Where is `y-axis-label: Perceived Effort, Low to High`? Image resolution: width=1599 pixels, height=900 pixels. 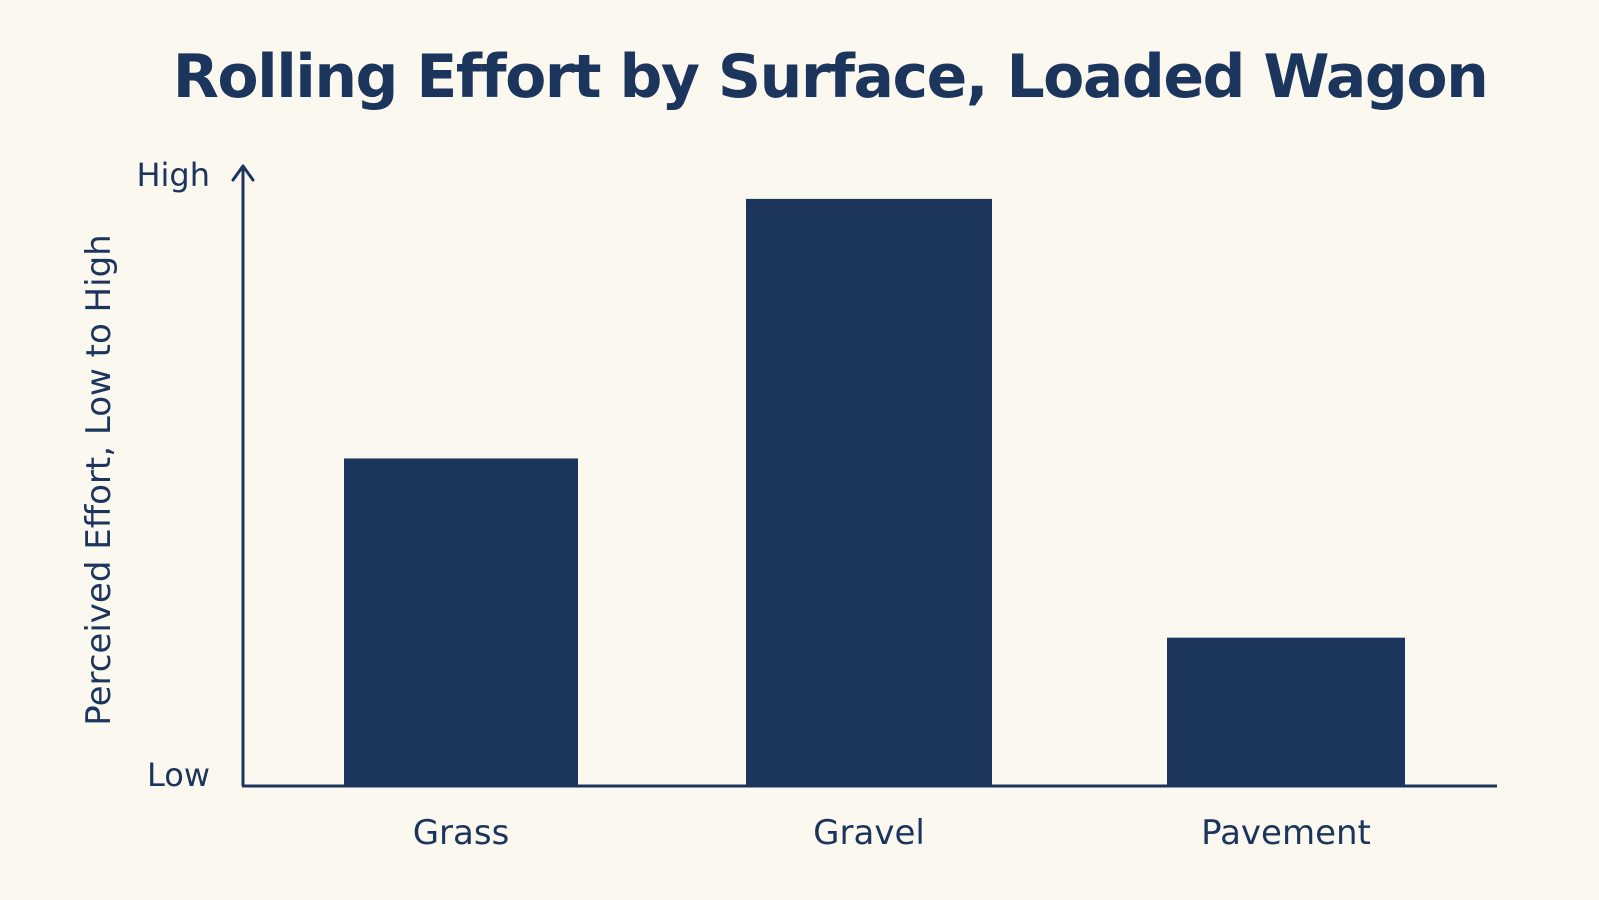
y-axis-label: Perceived Effort, Low to High is located at coordinates (99, 479).